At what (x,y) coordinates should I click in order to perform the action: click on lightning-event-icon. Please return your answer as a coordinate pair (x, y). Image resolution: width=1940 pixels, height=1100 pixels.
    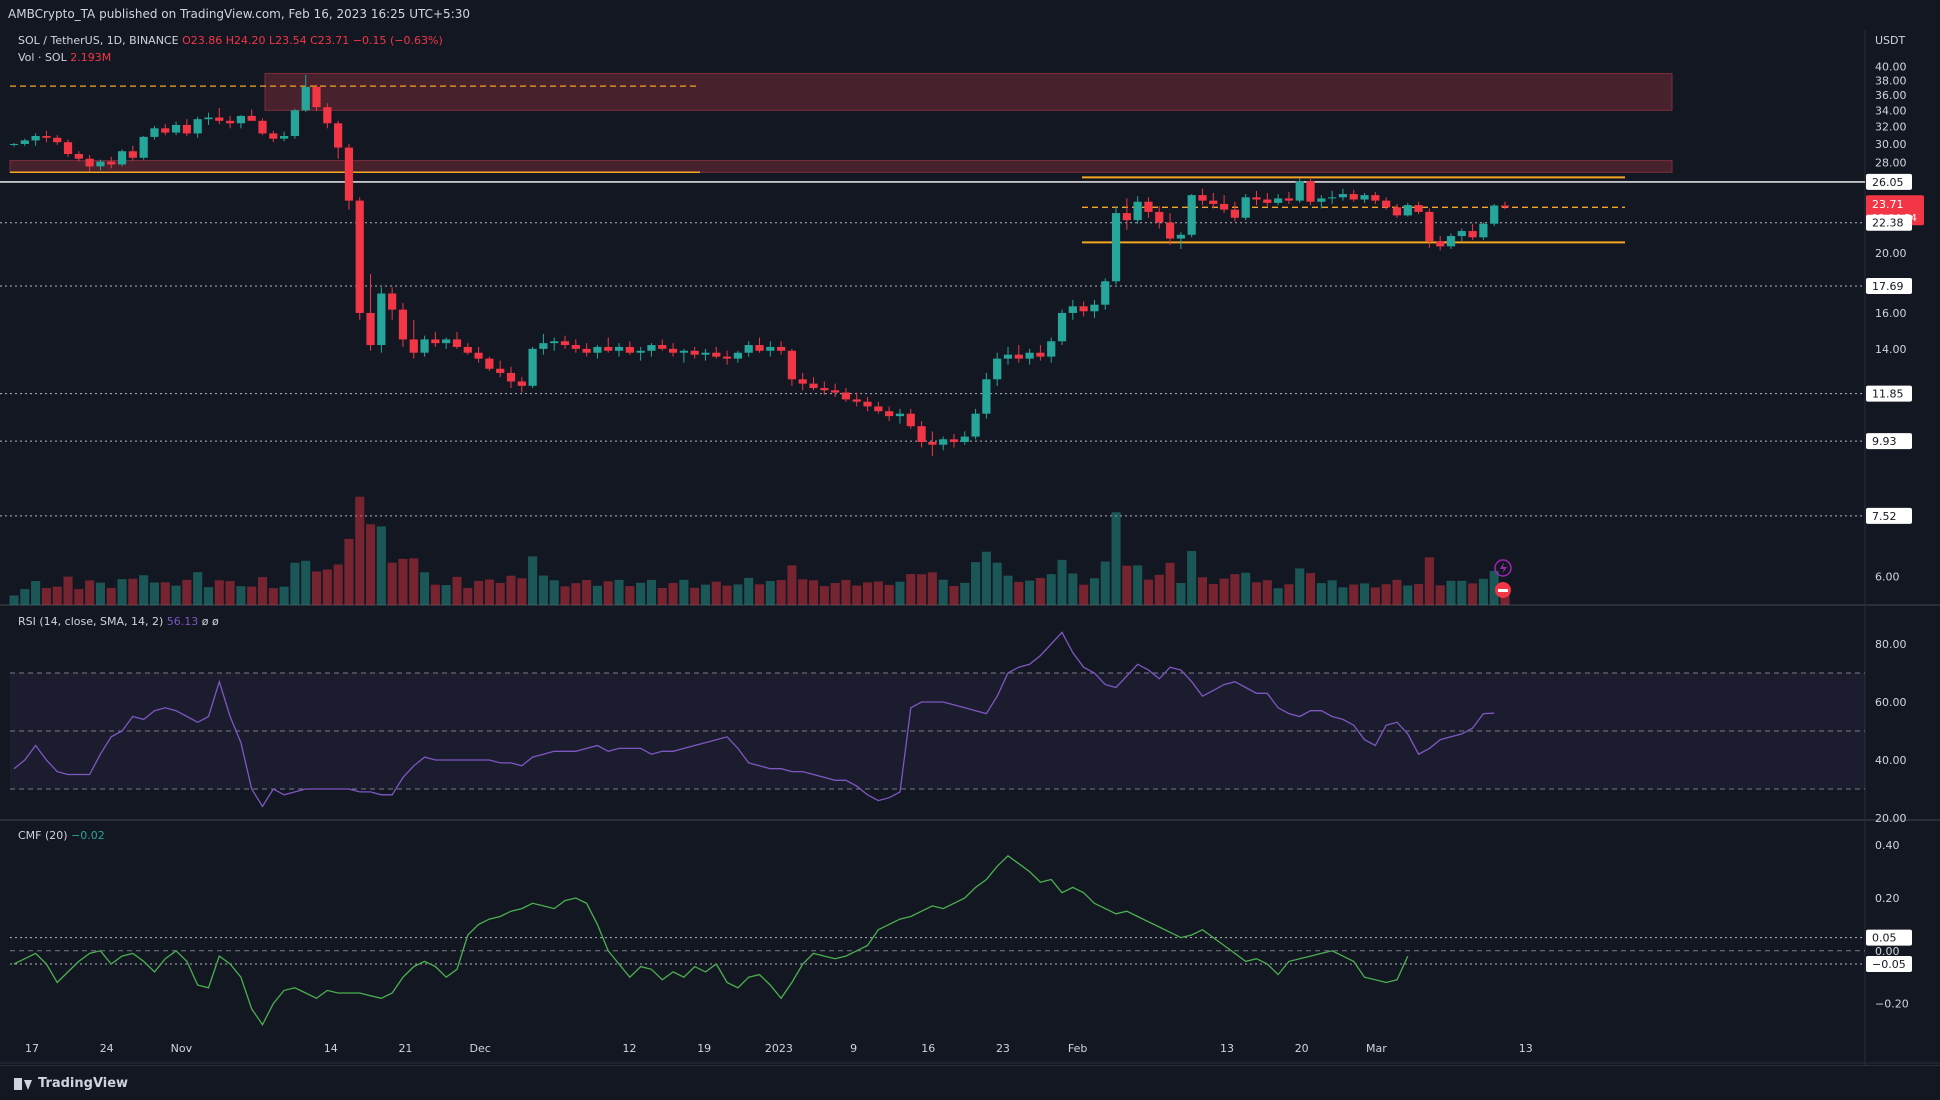
    Looking at the image, I should click on (1503, 568).